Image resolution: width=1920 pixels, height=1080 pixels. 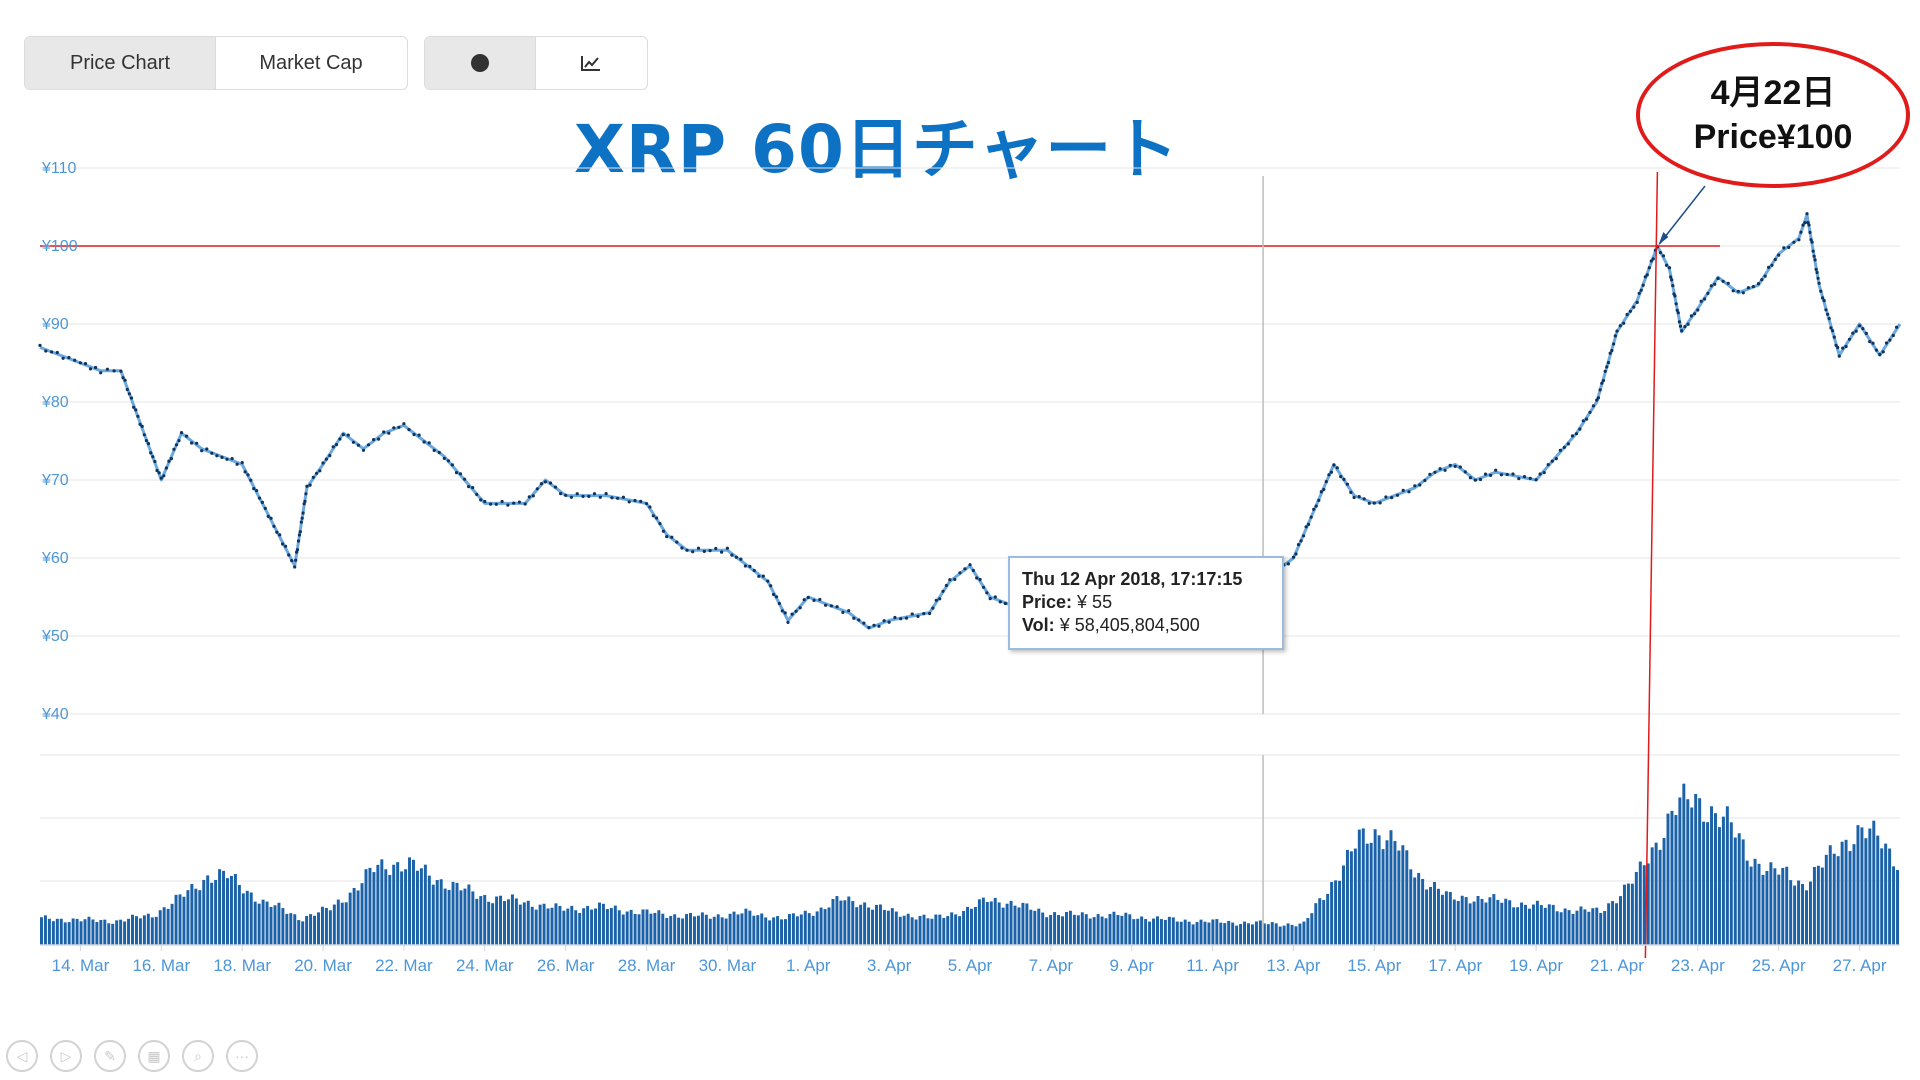 What do you see at coordinates (480, 63) in the screenshot?
I see `dot-style-button` at bounding box center [480, 63].